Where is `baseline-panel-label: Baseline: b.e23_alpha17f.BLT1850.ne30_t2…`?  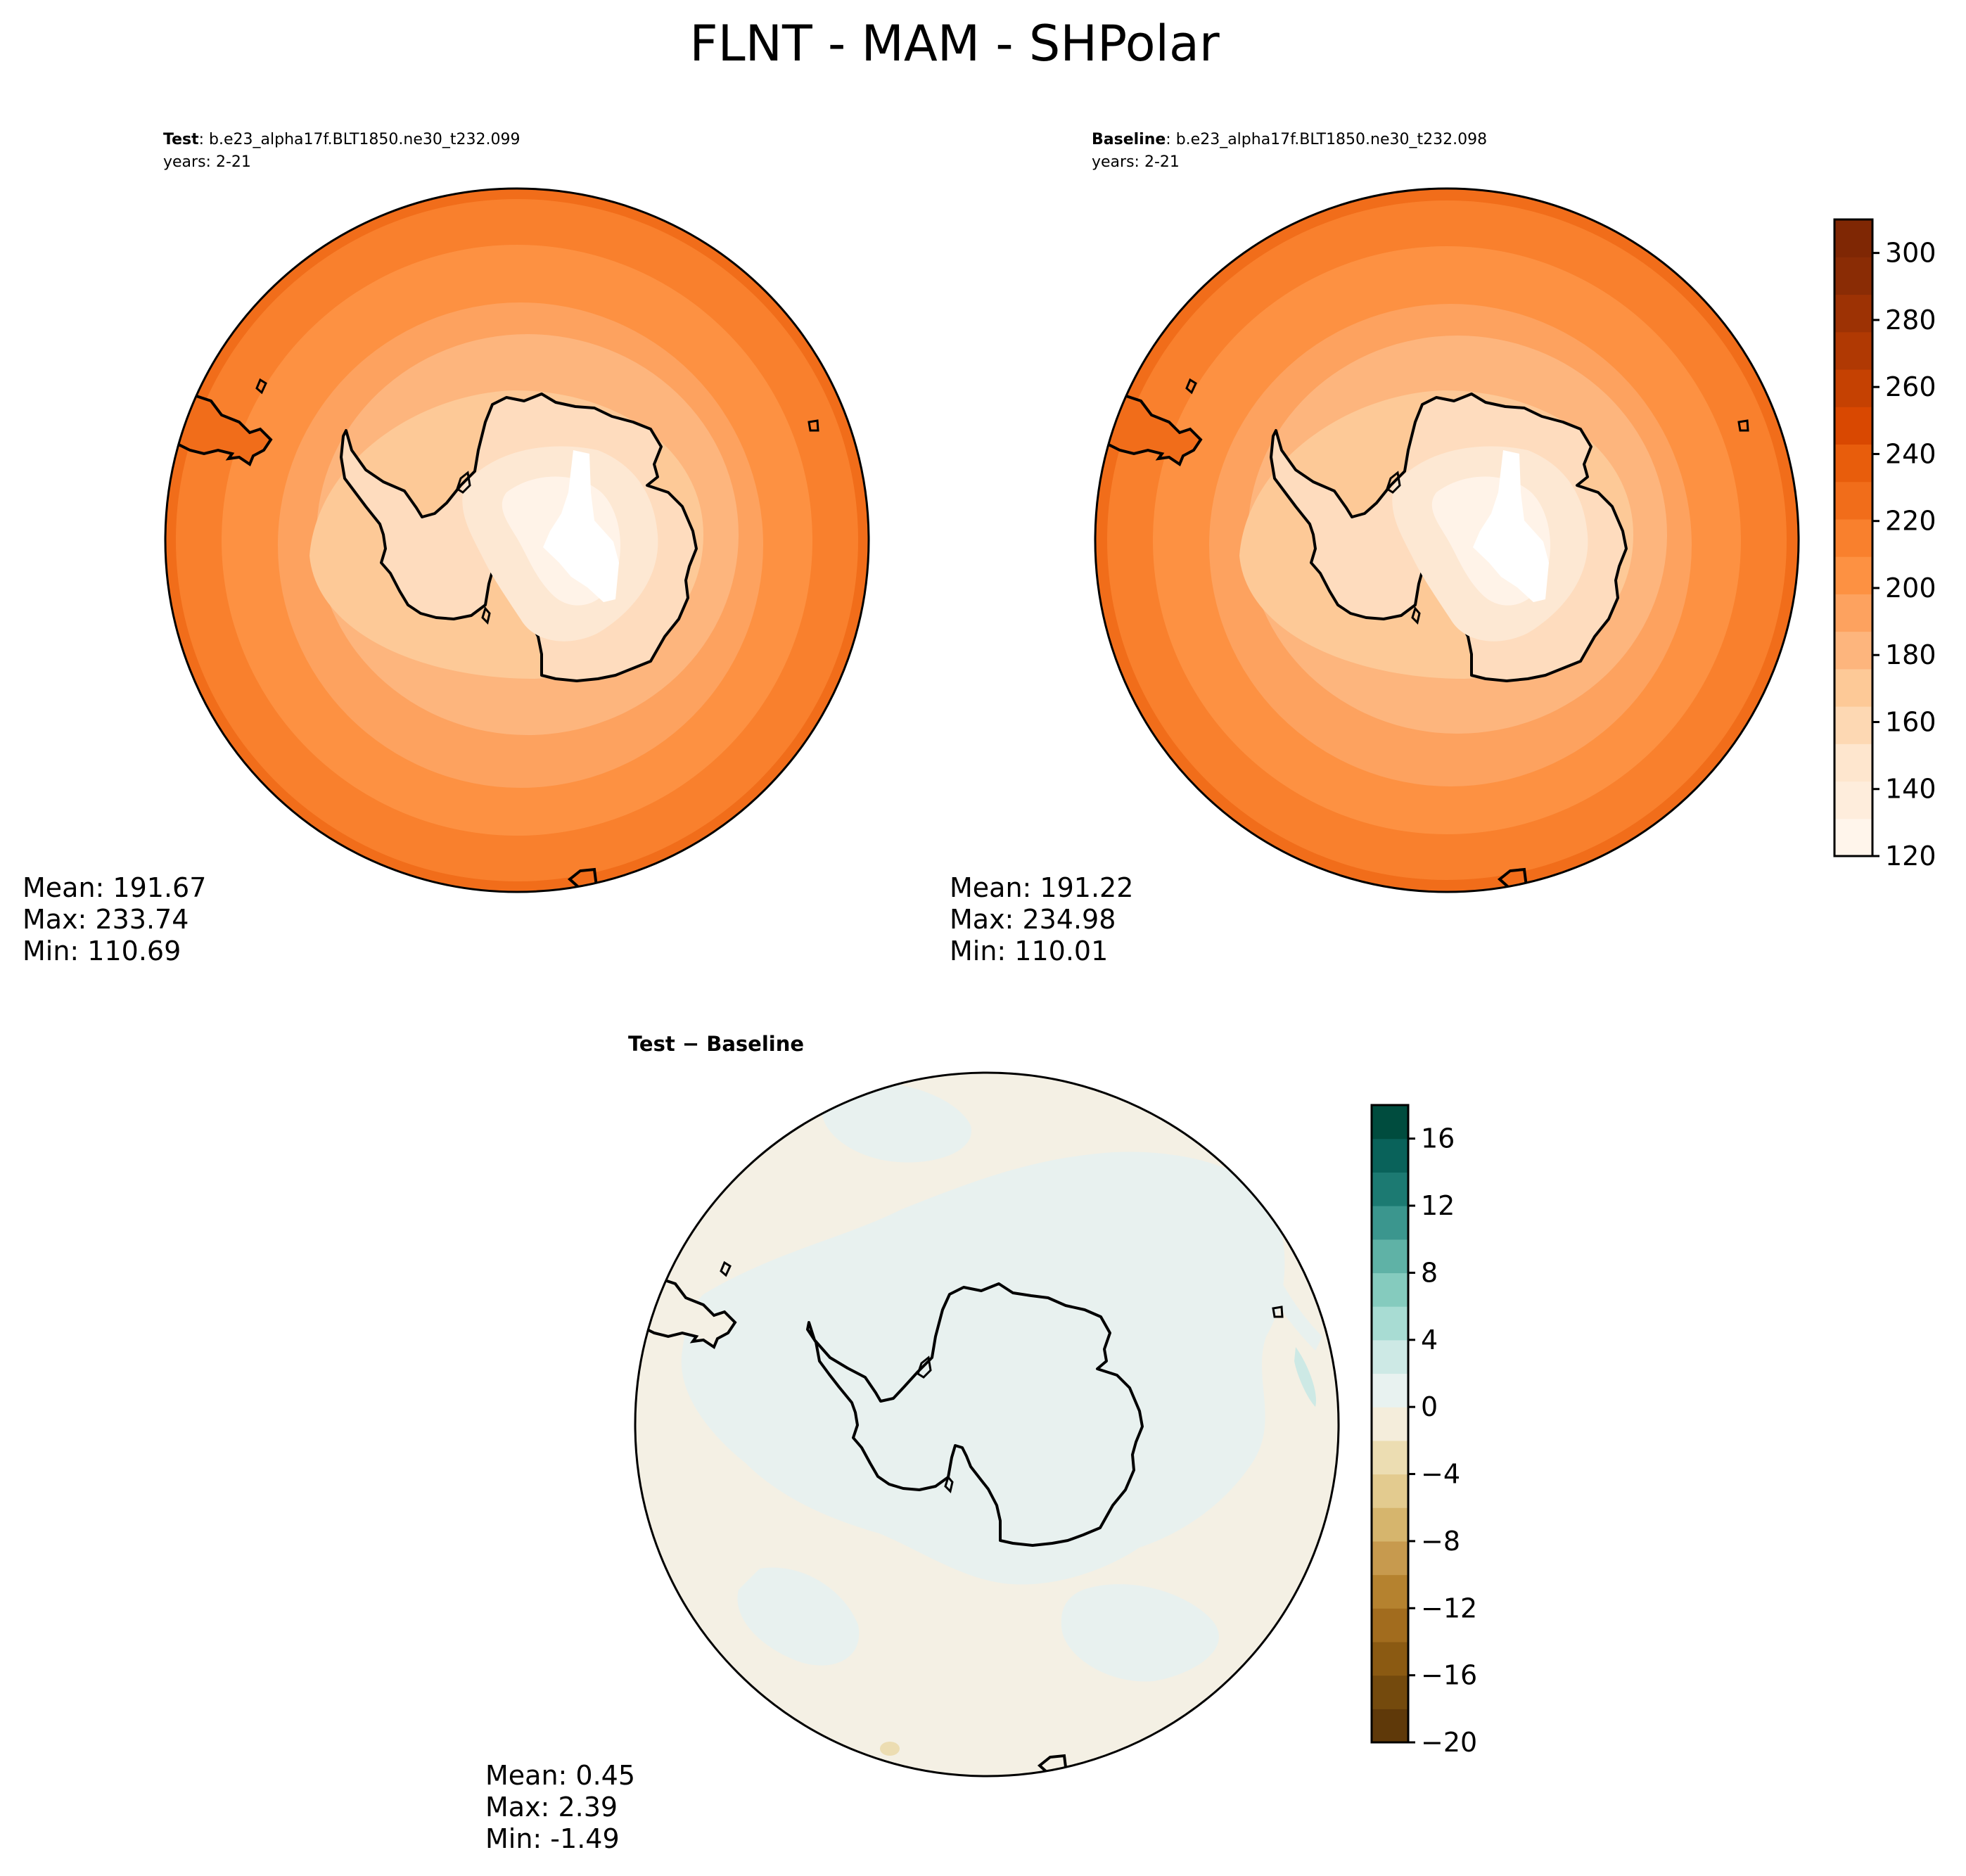 baseline-panel-label: Baseline: b.e23_alpha17f.BLT1850.ne30_t2… is located at coordinates (1289, 139).